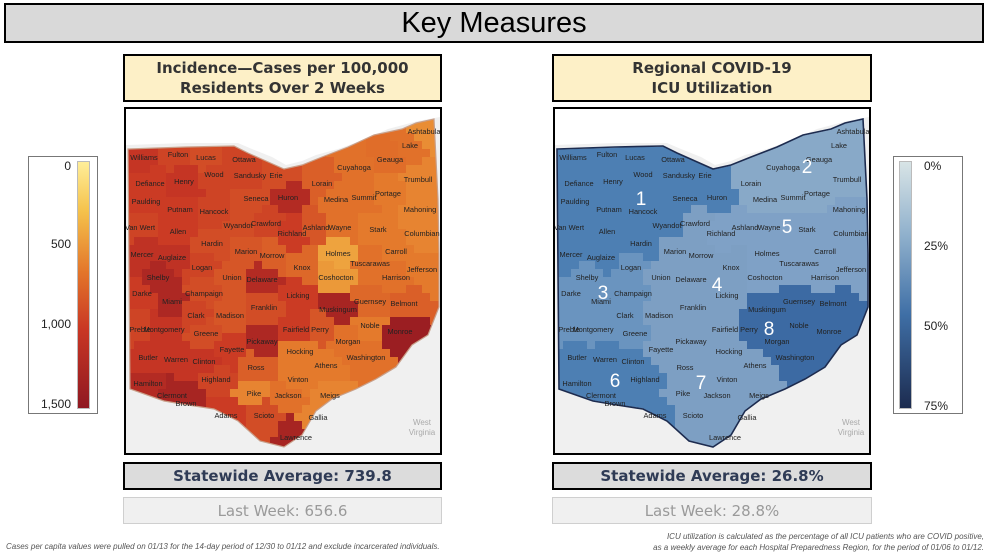 The height and width of the screenshot is (557, 990). Describe the element at coordinates (748, 417) in the screenshot. I see `county-label-gallia: Gallia` at that location.